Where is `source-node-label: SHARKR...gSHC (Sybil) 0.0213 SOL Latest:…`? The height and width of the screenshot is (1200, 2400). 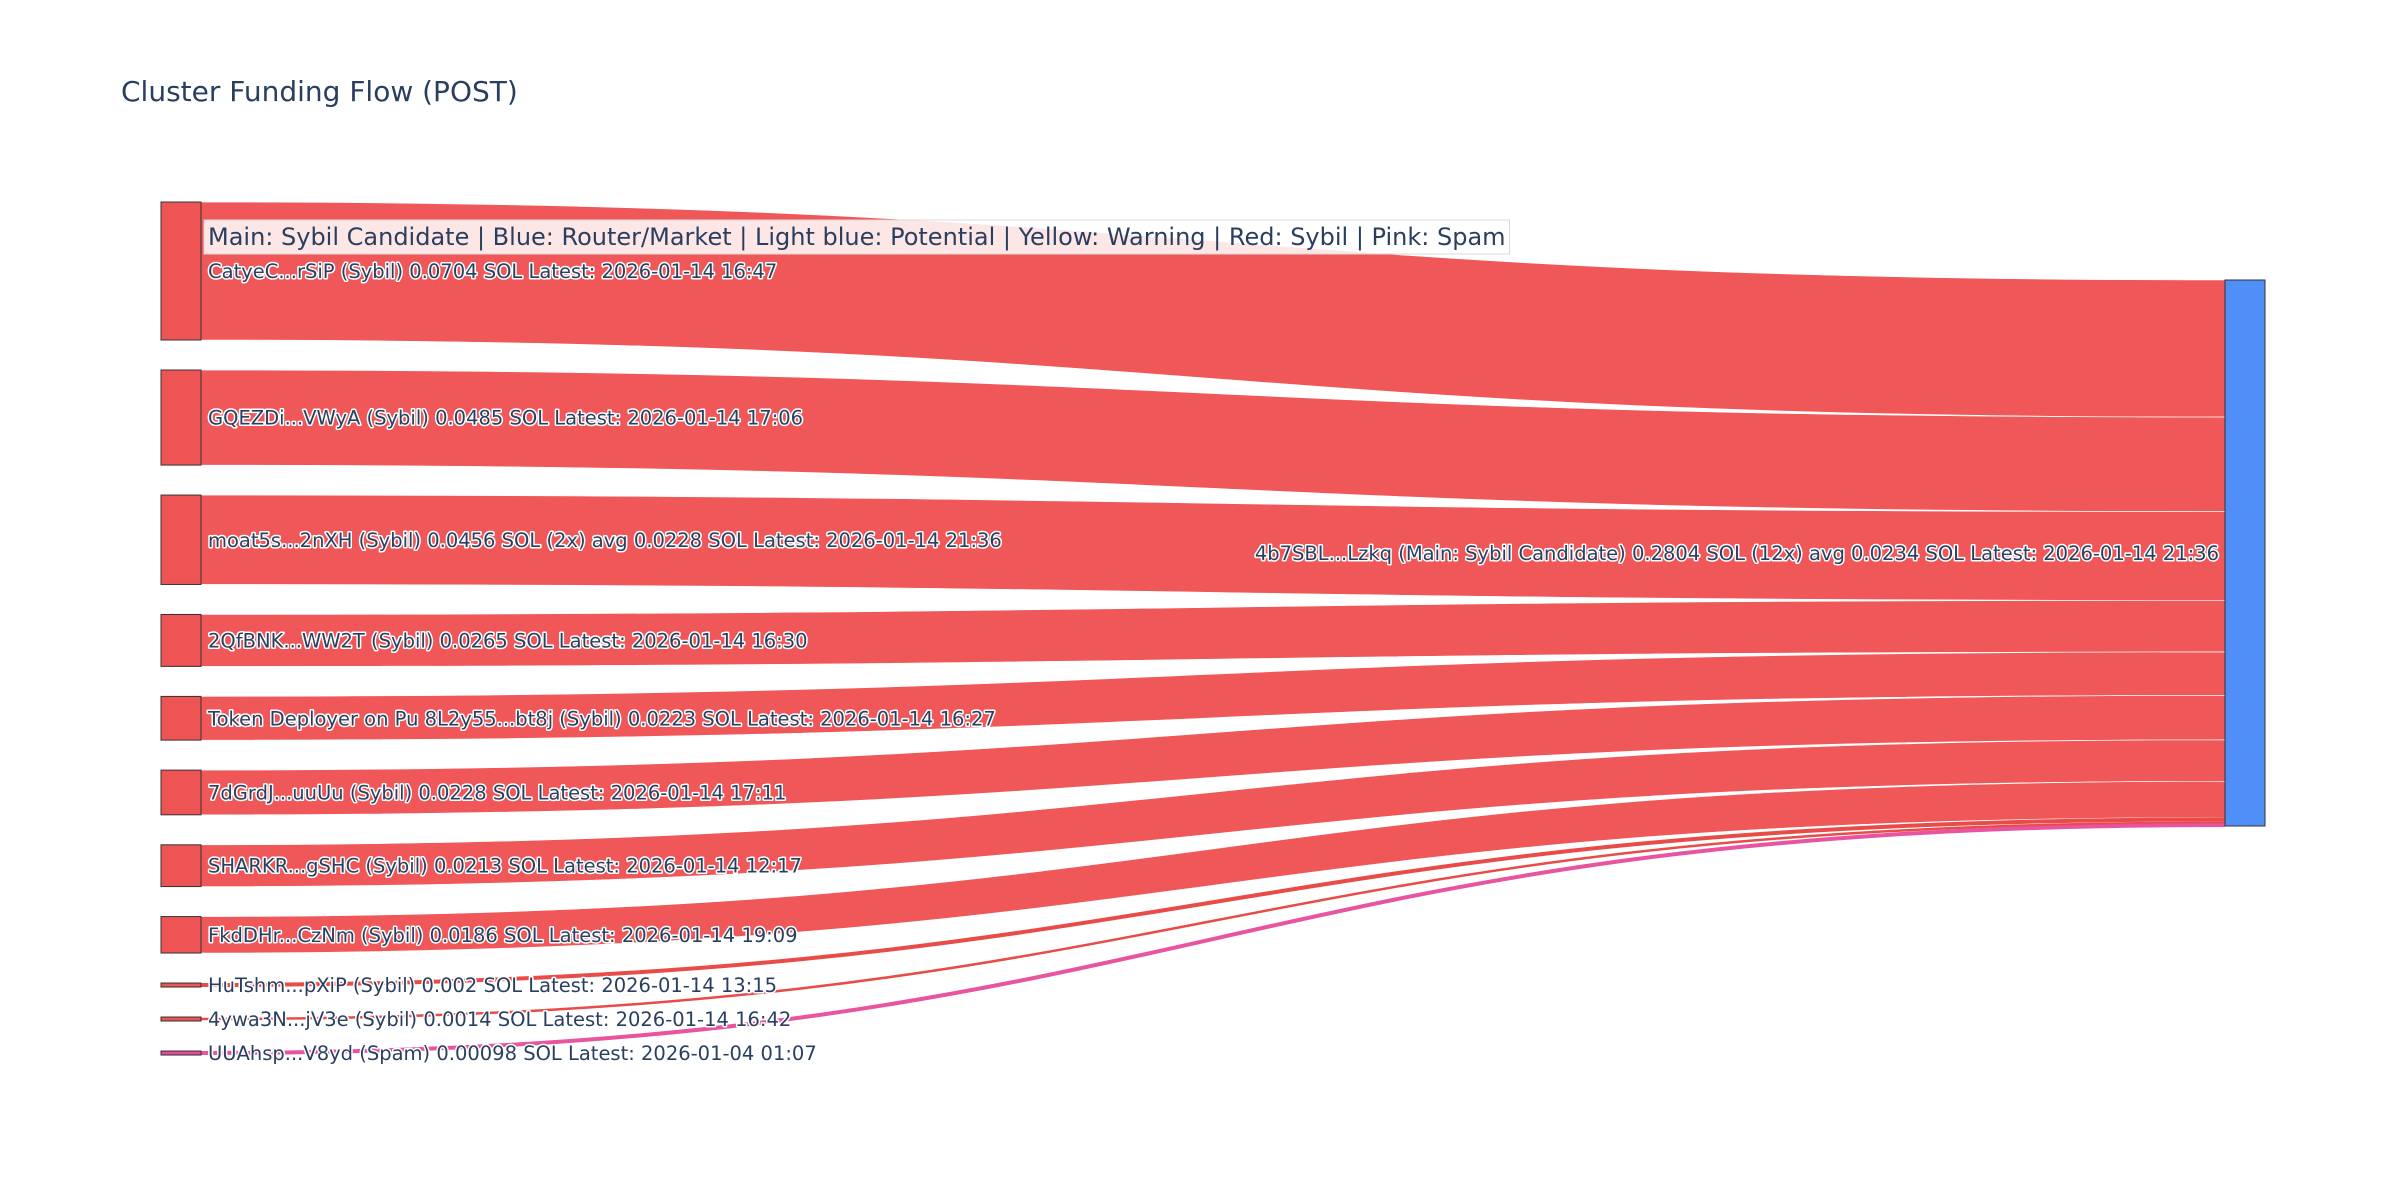
source-node-label: SHARKR...gSHC (Sybil) 0.0213 SOL Latest:… is located at coordinates (505, 866).